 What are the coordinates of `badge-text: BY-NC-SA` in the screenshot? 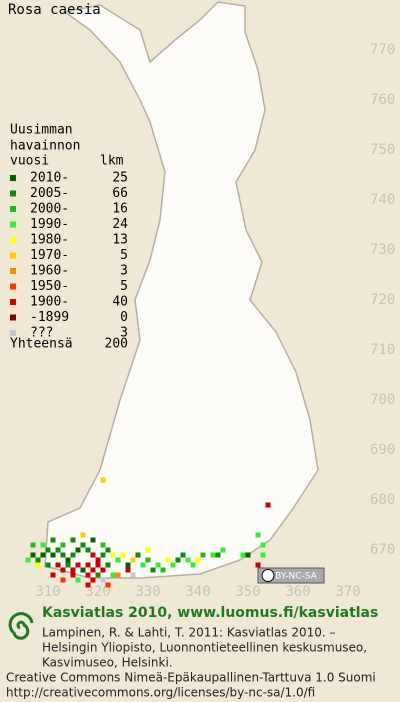 It's located at (296, 577).